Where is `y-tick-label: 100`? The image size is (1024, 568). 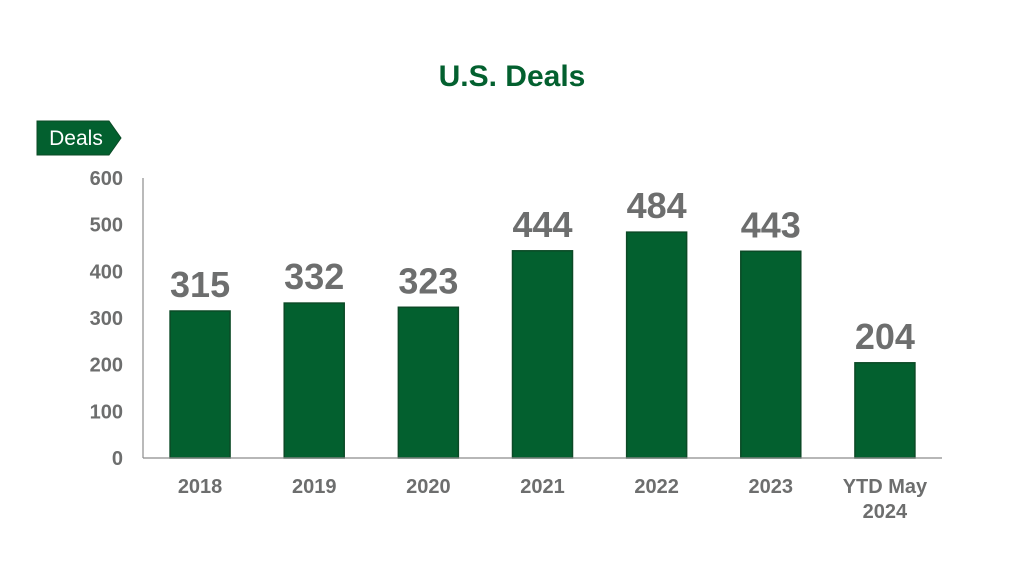 y-tick-label: 100 is located at coordinates (106, 412).